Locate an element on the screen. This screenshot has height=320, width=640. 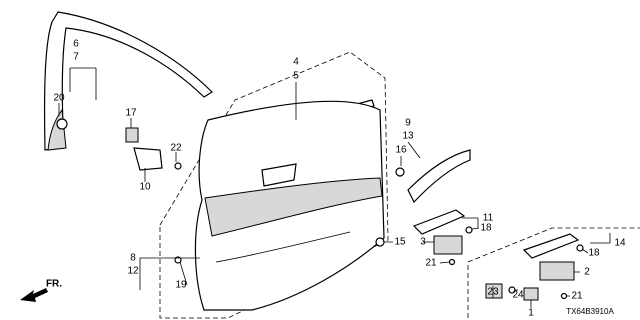
armrest-trim is located at coordinates (439, 176).